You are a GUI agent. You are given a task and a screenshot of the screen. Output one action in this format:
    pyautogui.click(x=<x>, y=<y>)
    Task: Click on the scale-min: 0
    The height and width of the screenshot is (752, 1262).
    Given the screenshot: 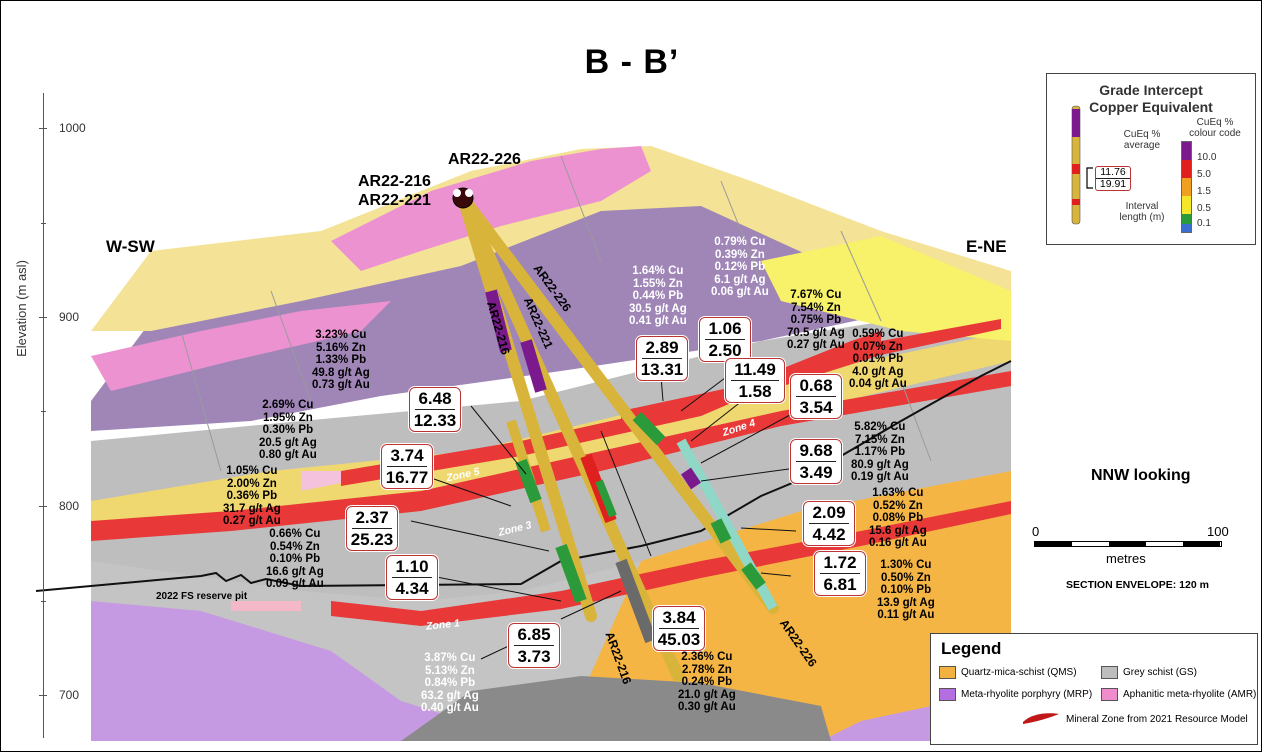 What is the action you would take?
    pyautogui.click(x=1036, y=531)
    